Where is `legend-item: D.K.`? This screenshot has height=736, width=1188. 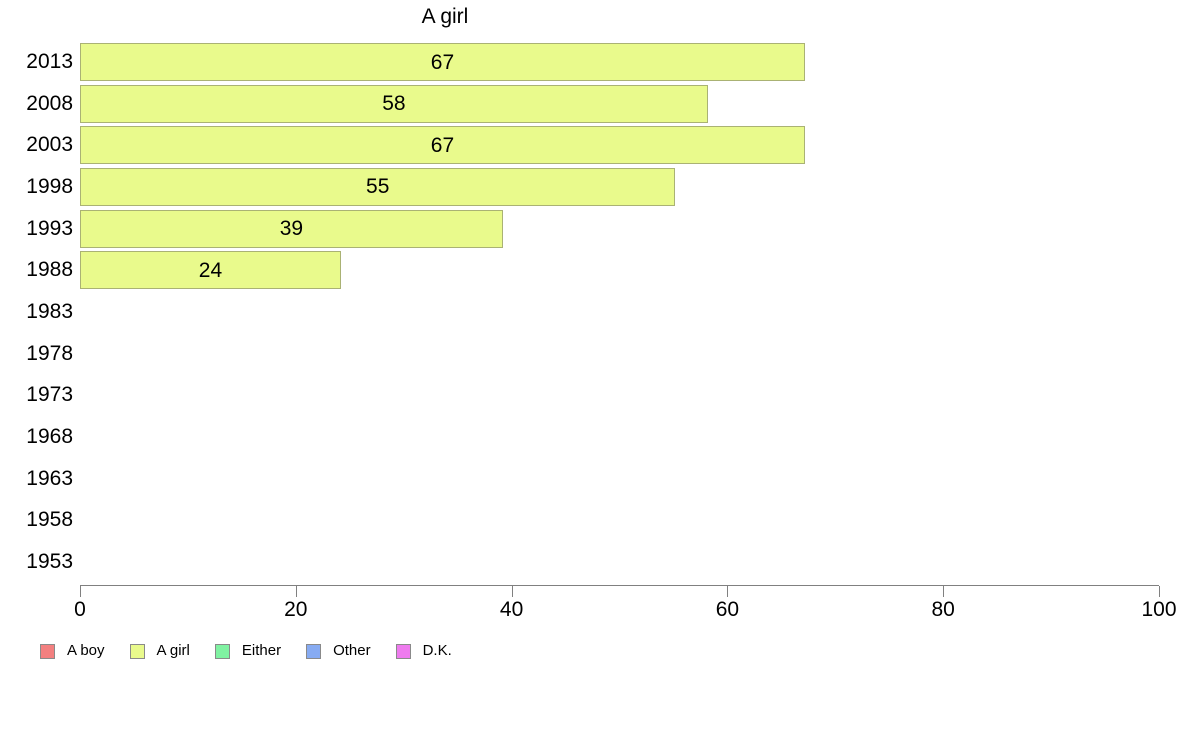
legend-item: D.K. is located at coordinates (423, 651).